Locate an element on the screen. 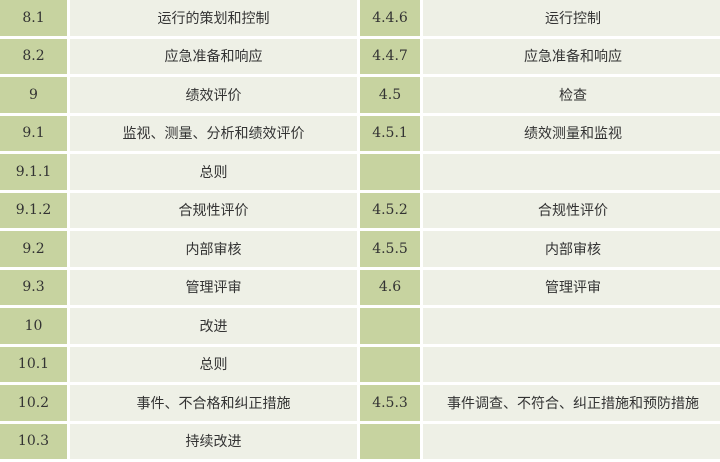 The image size is (720, 462). right-clause-title: 绩效测量和监视 is located at coordinates (571, 133).